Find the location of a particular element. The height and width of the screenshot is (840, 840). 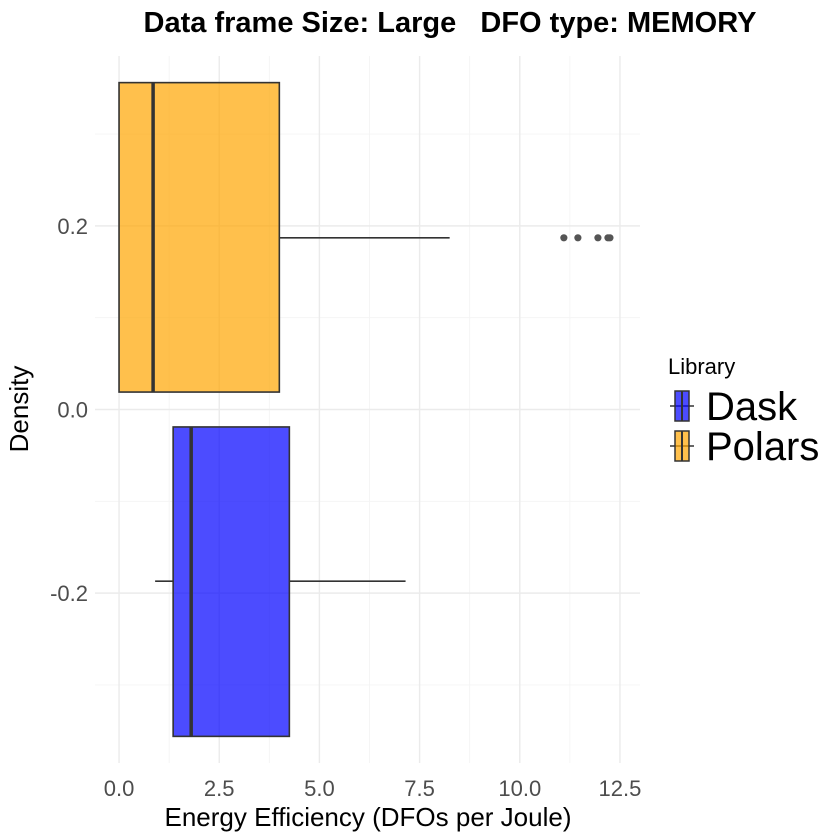

legend-label: Dask is located at coordinates (752, 407).